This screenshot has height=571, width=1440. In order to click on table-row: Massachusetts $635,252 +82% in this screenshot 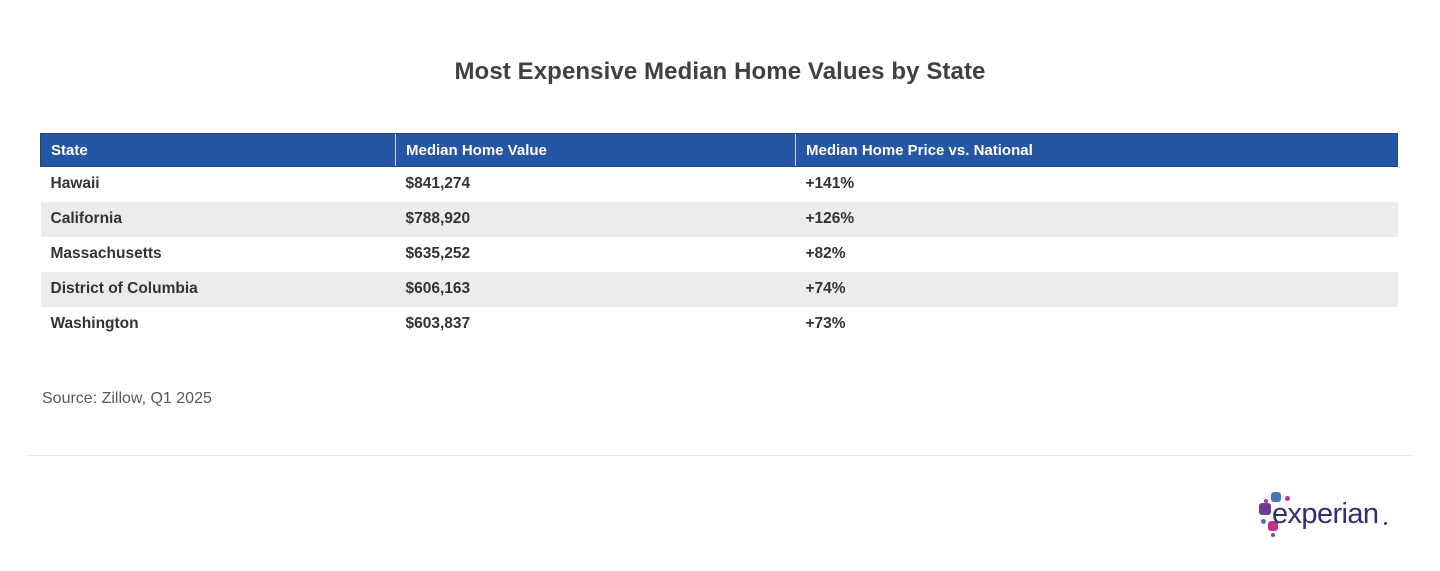, I will do `click(719, 254)`.